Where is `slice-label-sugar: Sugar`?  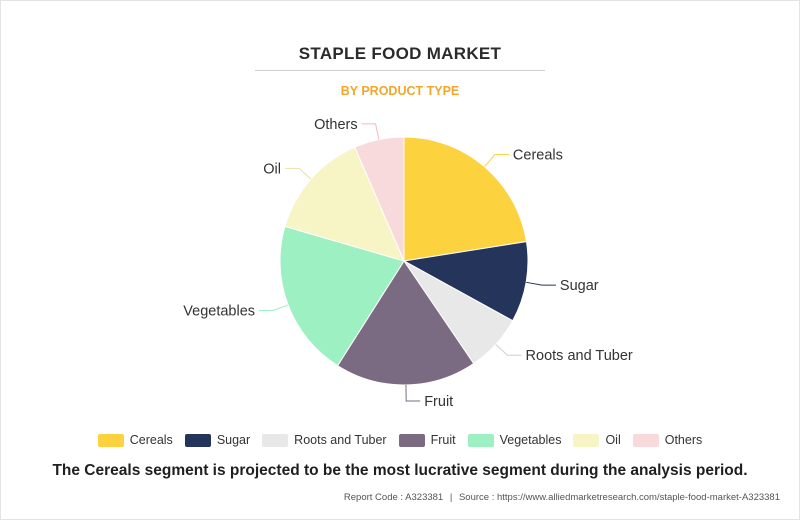
slice-label-sugar: Sugar is located at coordinates (579, 286).